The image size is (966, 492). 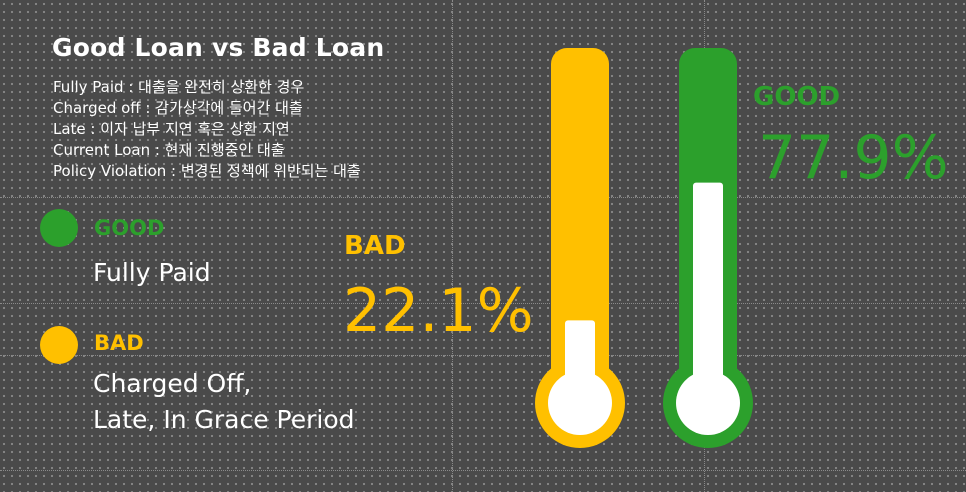 I want to click on page-title: Good Loan vs Bad Loan, so click(x=218, y=47).